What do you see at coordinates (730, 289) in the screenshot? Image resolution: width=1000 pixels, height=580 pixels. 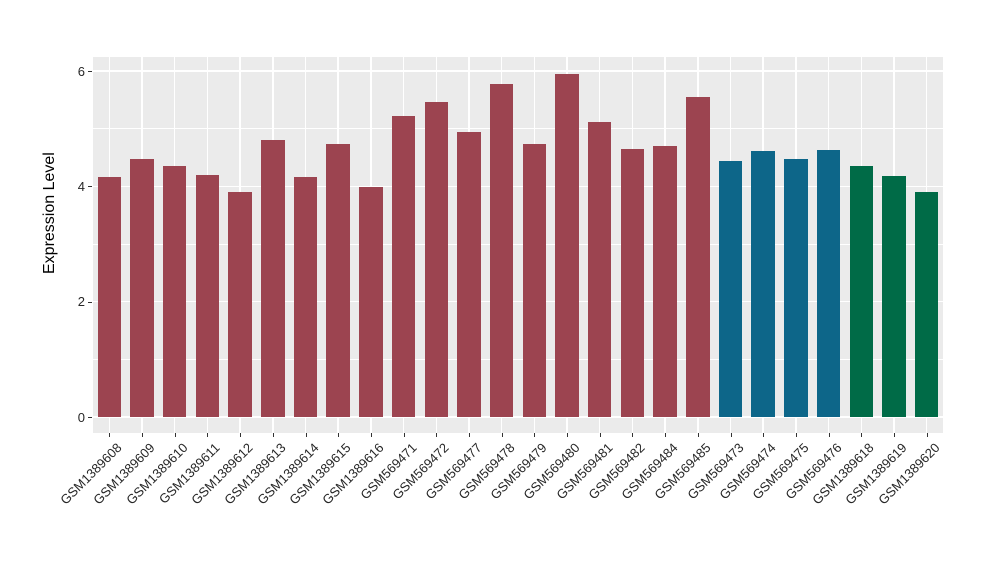 I see `bar-GSM569473` at bounding box center [730, 289].